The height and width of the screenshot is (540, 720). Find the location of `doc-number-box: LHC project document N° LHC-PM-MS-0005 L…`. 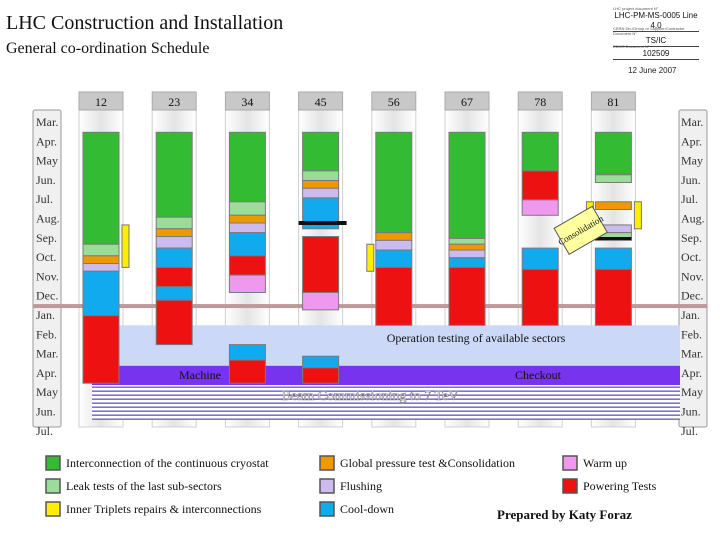

doc-number-box: LHC project document N° LHC-PM-MS-0005 L… is located at coordinates (656, 19).